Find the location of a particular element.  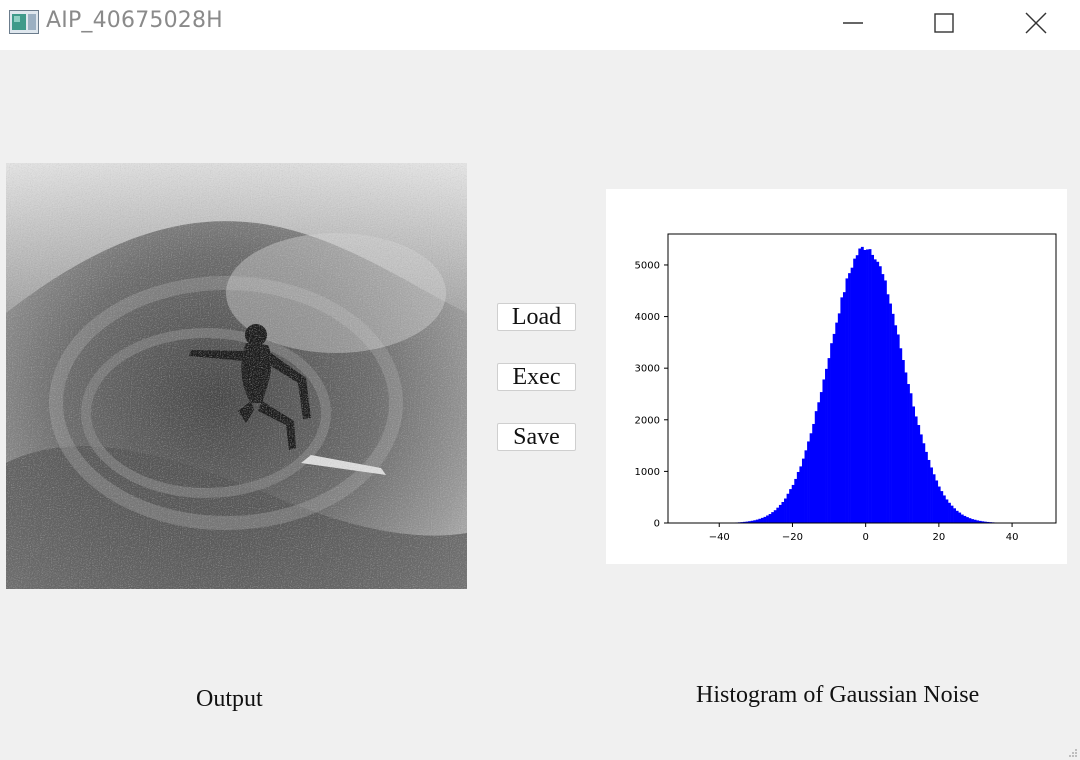

output-caption: Output is located at coordinates (229, 699).